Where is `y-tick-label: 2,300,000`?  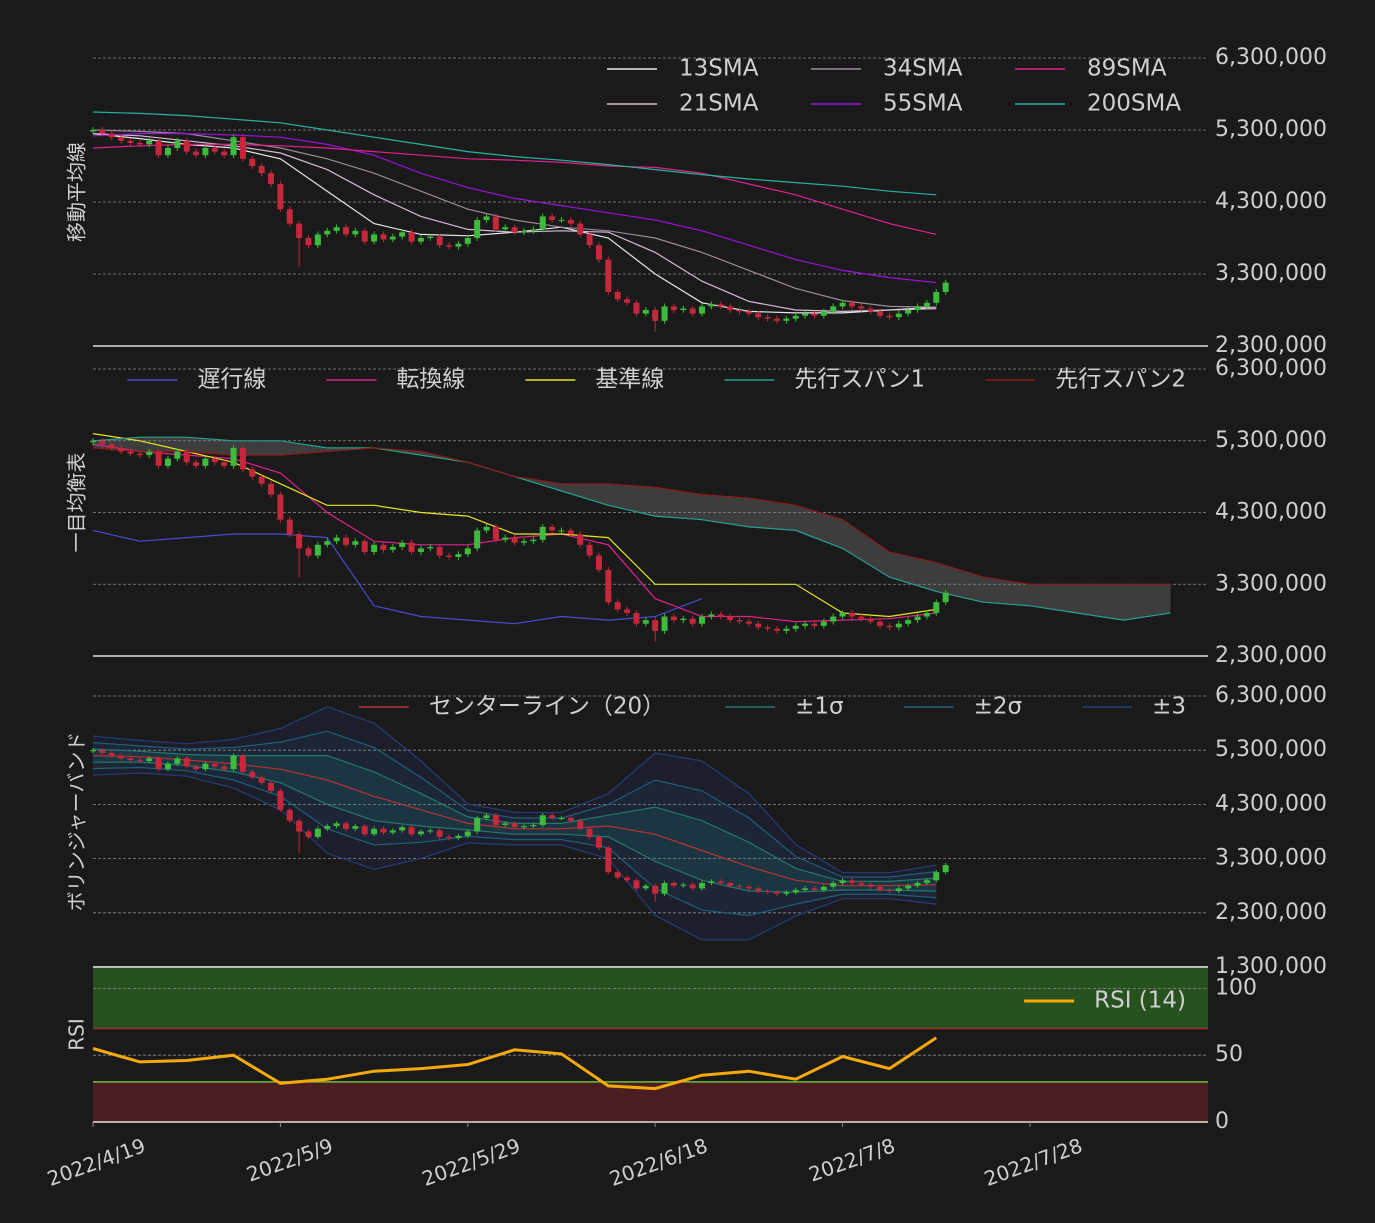
y-tick-label: 2,300,000 is located at coordinates (1271, 655).